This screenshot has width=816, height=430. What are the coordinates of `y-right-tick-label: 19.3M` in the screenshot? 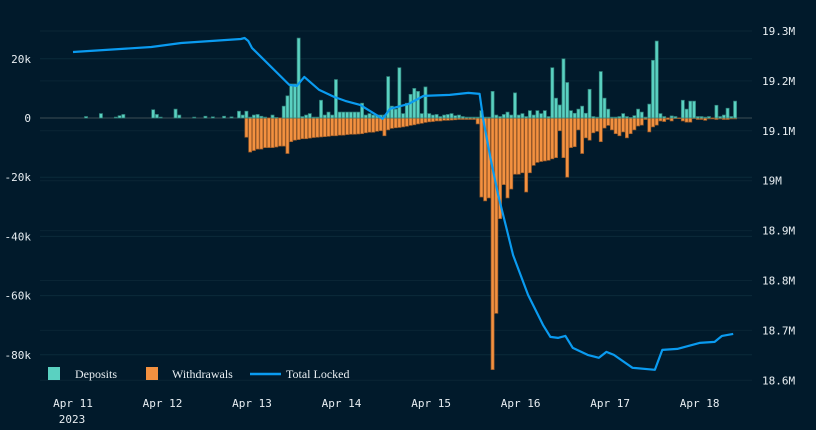 It's located at (778, 31).